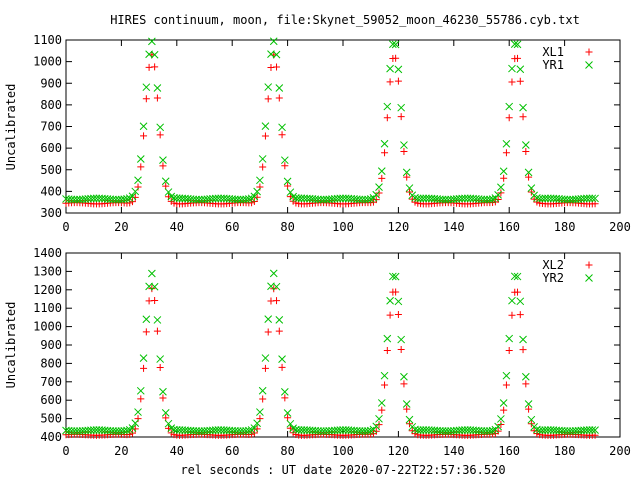 The height and width of the screenshot is (480, 640). What do you see at coordinates (47, 271) in the screenshot?
I see `y-tick-label: 1300` at bounding box center [47, 271].